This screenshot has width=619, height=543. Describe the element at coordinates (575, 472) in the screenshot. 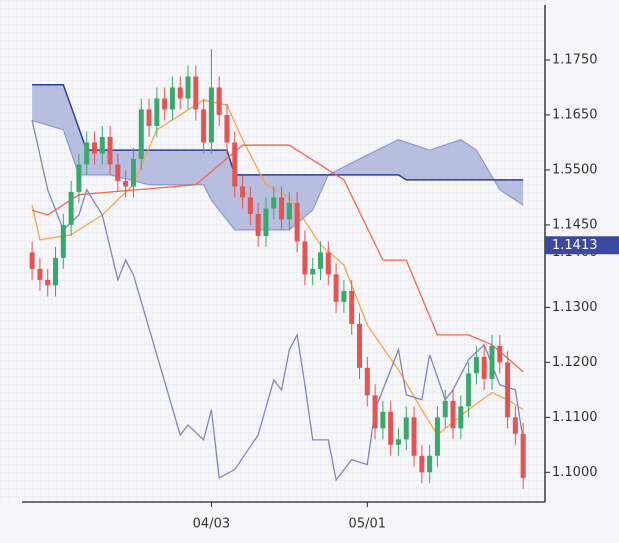

I see `y-tick-label: 1.1000` at that location.